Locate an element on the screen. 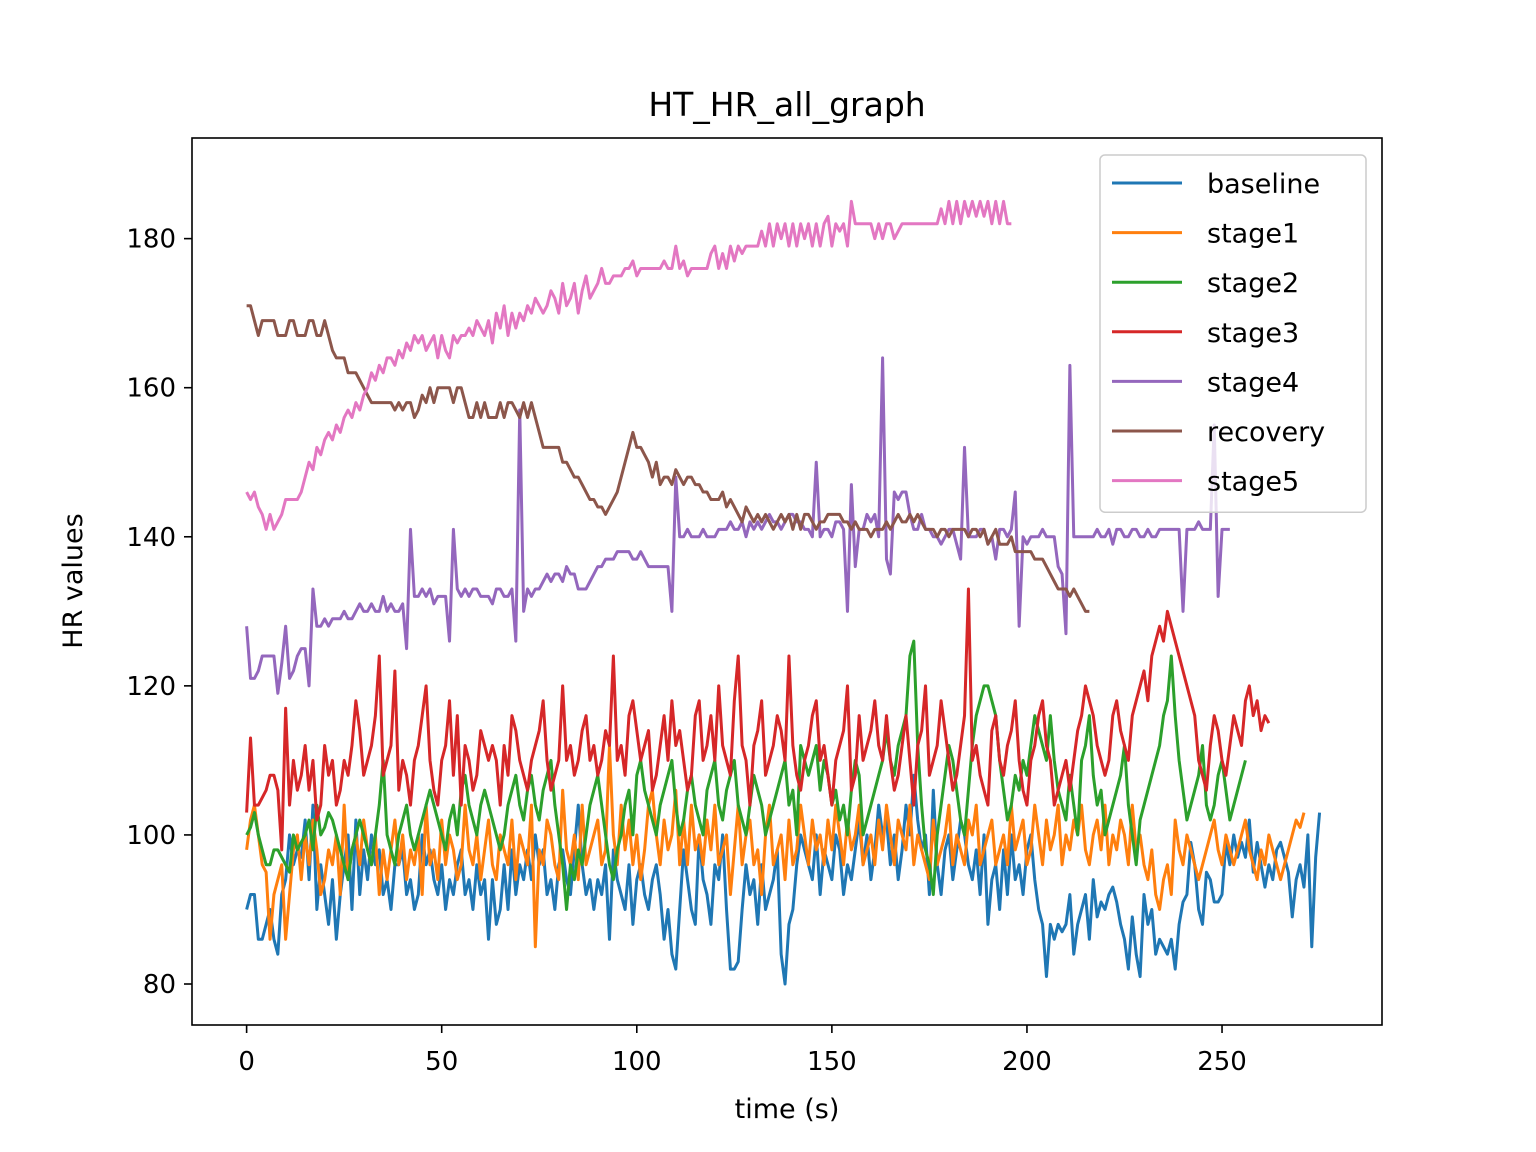 Image resolution: width=1536 pixels, height=1152 pixels. series-line-stage5 is located at coordinates (628, 365).